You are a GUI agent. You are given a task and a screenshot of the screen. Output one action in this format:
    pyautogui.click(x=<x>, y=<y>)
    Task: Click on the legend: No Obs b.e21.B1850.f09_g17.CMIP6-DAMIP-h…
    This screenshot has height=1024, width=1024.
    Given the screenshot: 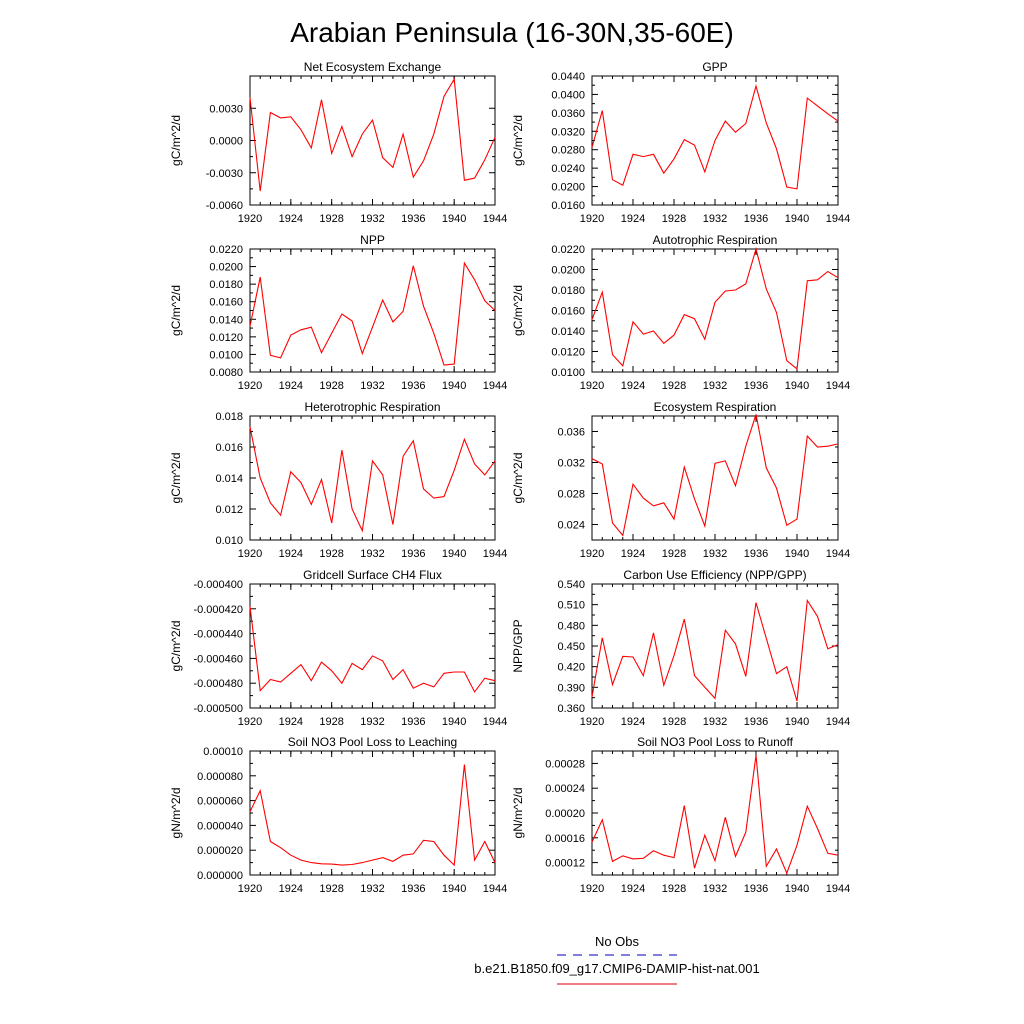 What is the action you would take?
    pyautogui.click(x=617, y=959)
    